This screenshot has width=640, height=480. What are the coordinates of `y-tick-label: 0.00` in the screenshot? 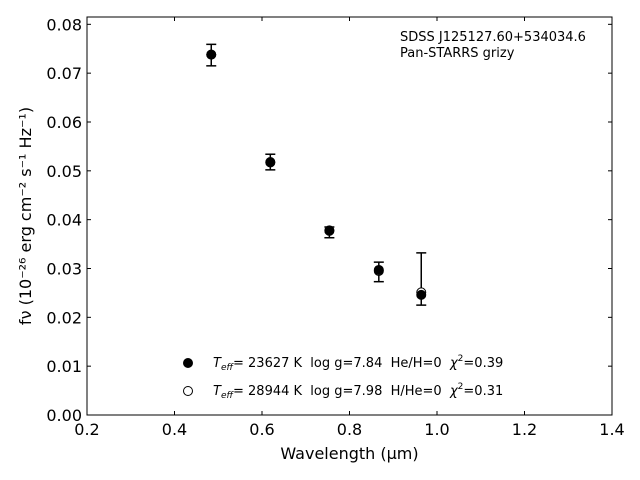 It's located at (64, 415).